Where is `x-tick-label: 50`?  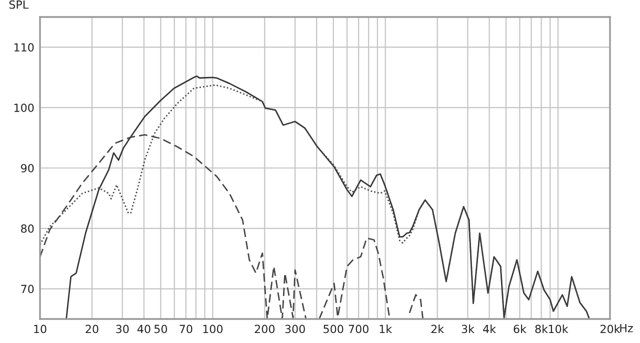 x-tick-label: 50 is located at coordinates (161, 329).